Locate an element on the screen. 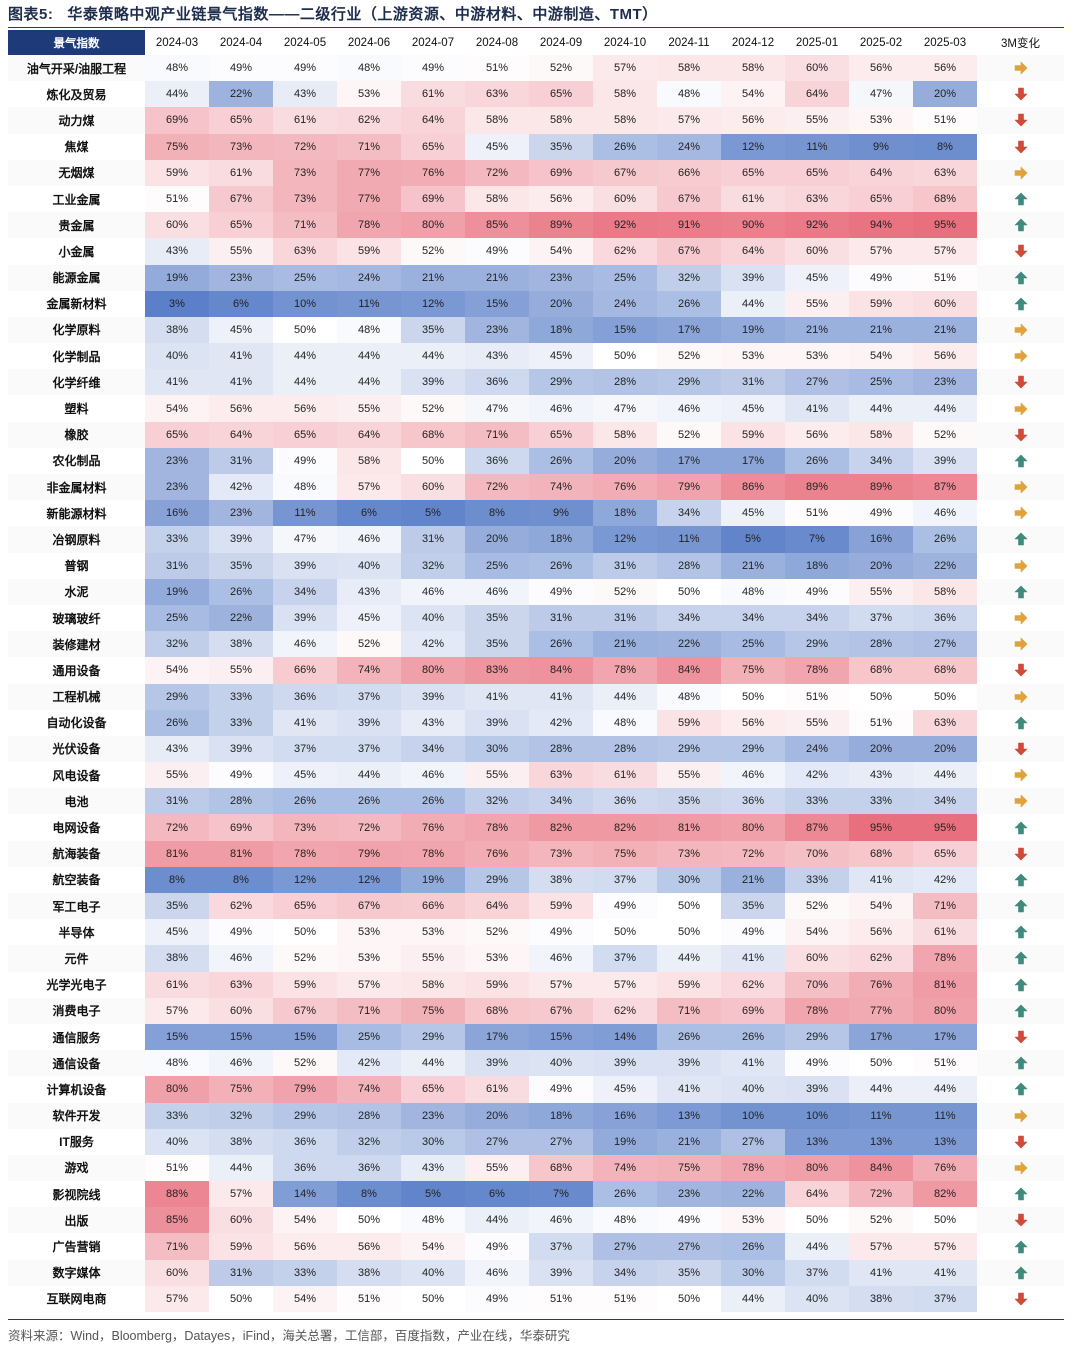 This screenshot has height=1353, width=1080. month-header: 2024-04 is located at coordinates (241, 42).